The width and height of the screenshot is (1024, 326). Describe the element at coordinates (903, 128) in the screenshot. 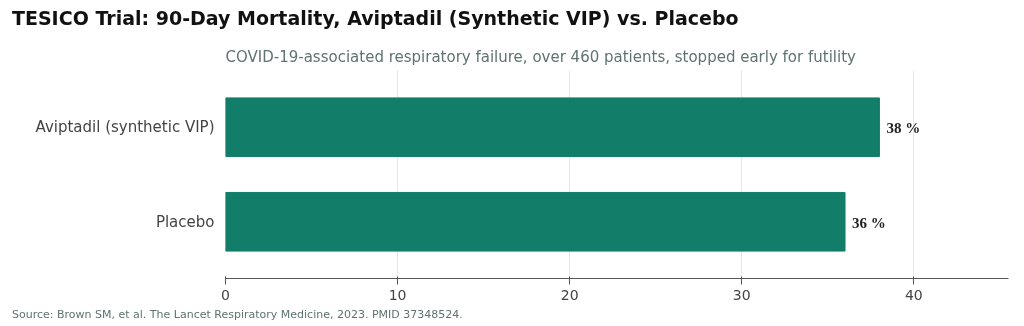

I see `data-label: 38 %` at that location.